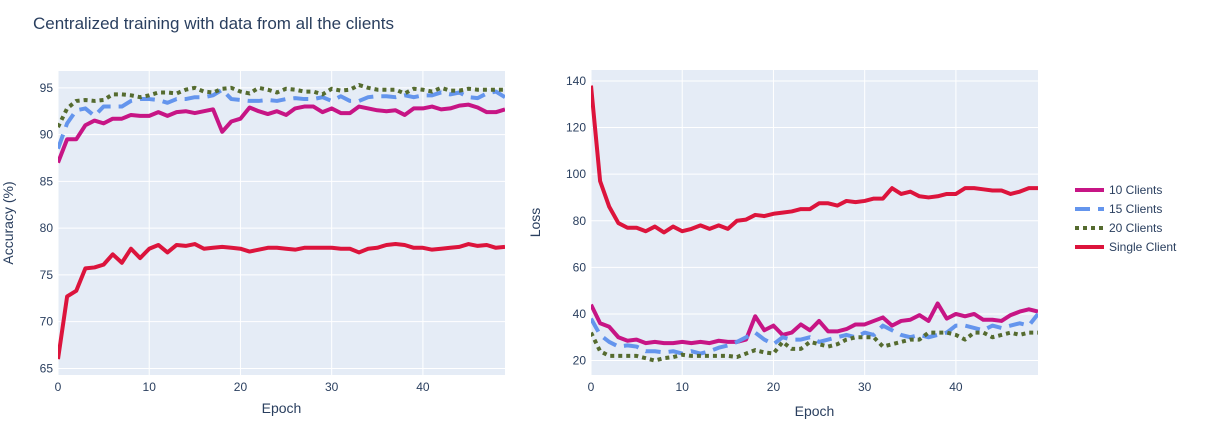 The width and height of the screenshot is (1225, 441). What do you see at coordinates (576, 174) in the screenshot?
I see `y-tick-label: 100` at bounding box center [576, 174].